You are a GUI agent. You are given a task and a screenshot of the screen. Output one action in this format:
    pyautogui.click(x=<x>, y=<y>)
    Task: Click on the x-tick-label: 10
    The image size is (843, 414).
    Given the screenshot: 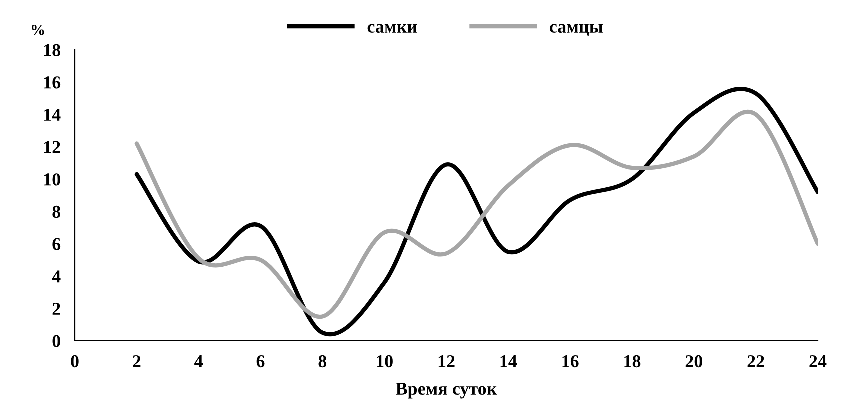 What is the action you would take?
    pyautogui.click(x=385, y=361)
    